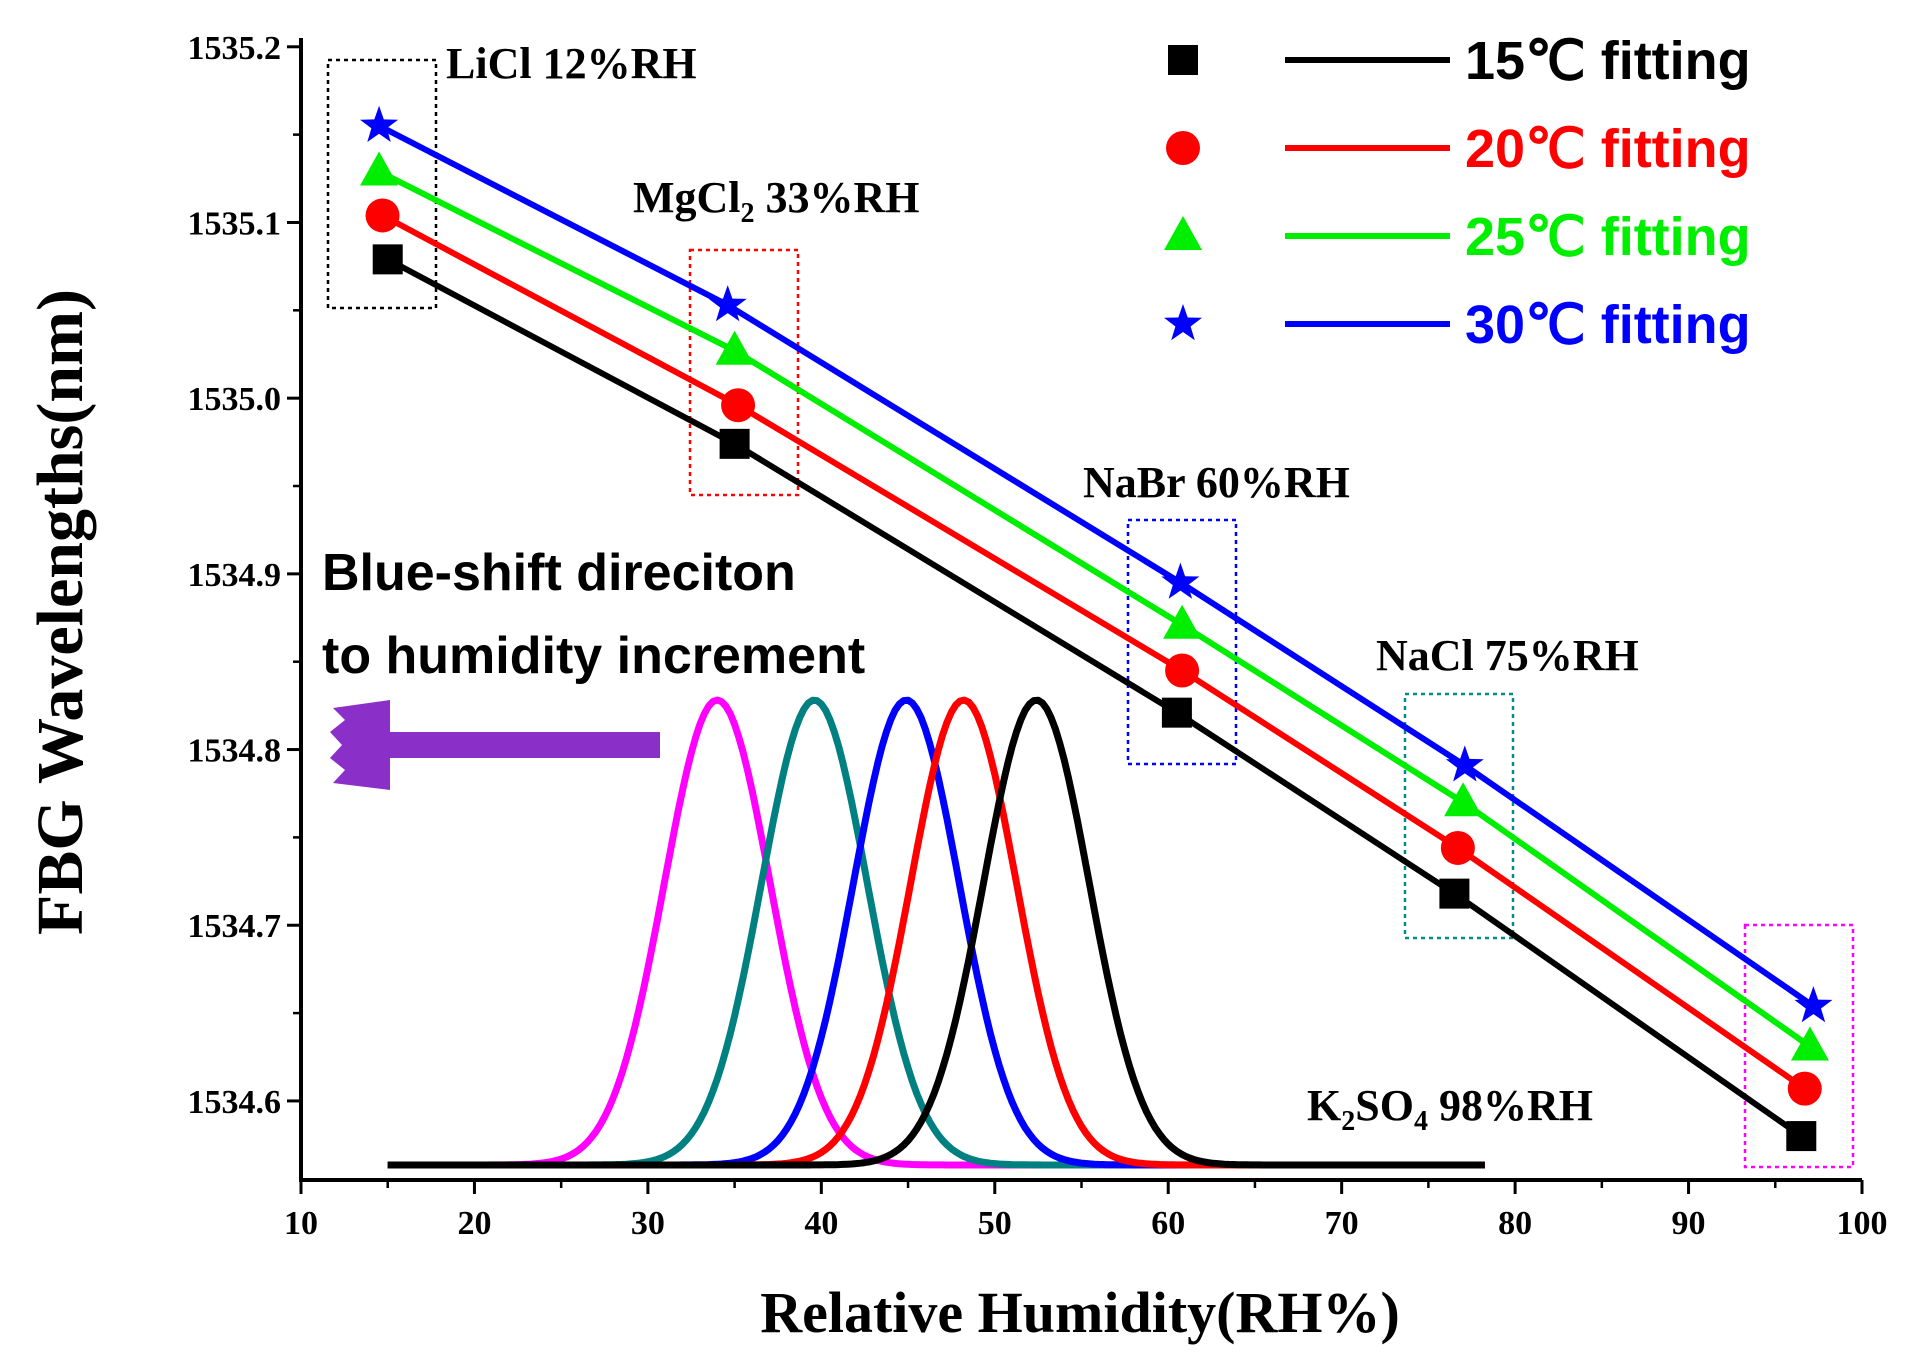 The height and width of the screenshot is (1371, 1911). Describe the element at coordinates (1168, 1223) in the screenshot. I see `x-tick-label: 60` at that location.